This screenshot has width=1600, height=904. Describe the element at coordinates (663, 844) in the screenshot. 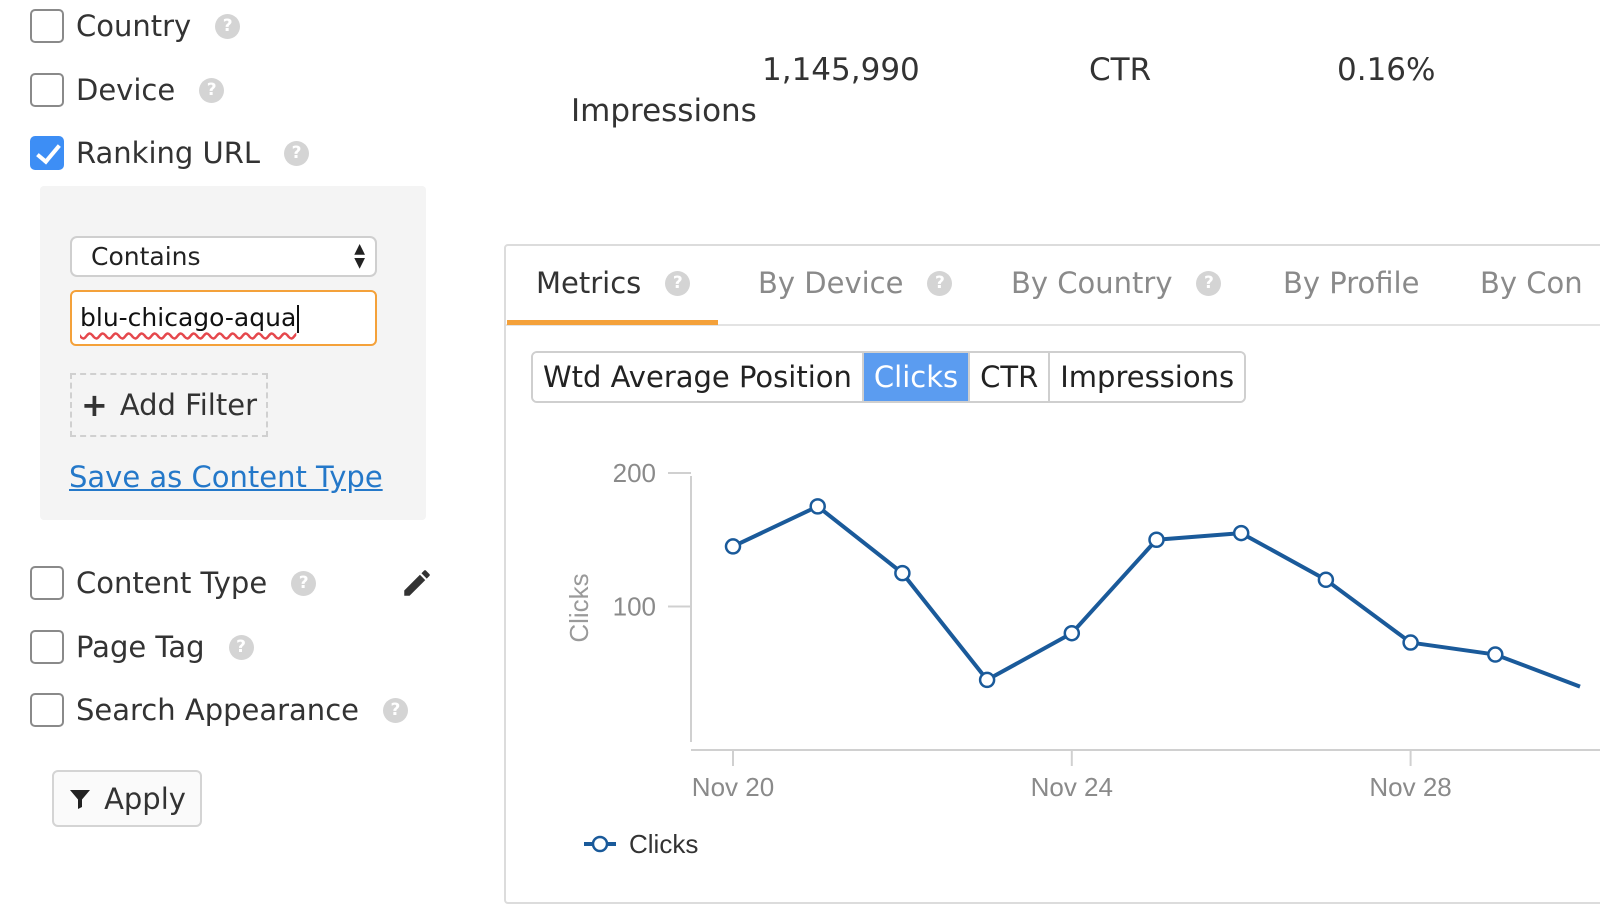

I see `legend-label: Clicks` at that location.